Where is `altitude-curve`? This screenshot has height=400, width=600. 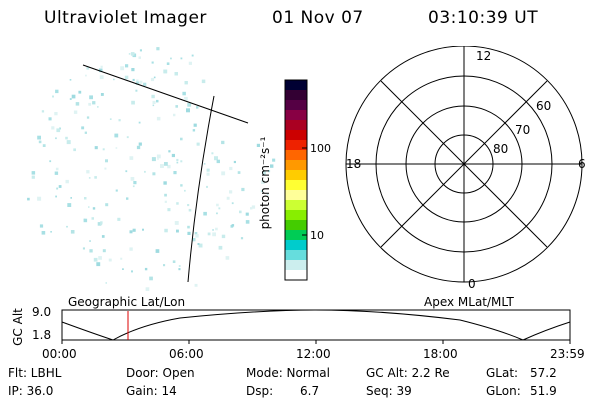 altitude-curve is located at coordinates (316, 325).